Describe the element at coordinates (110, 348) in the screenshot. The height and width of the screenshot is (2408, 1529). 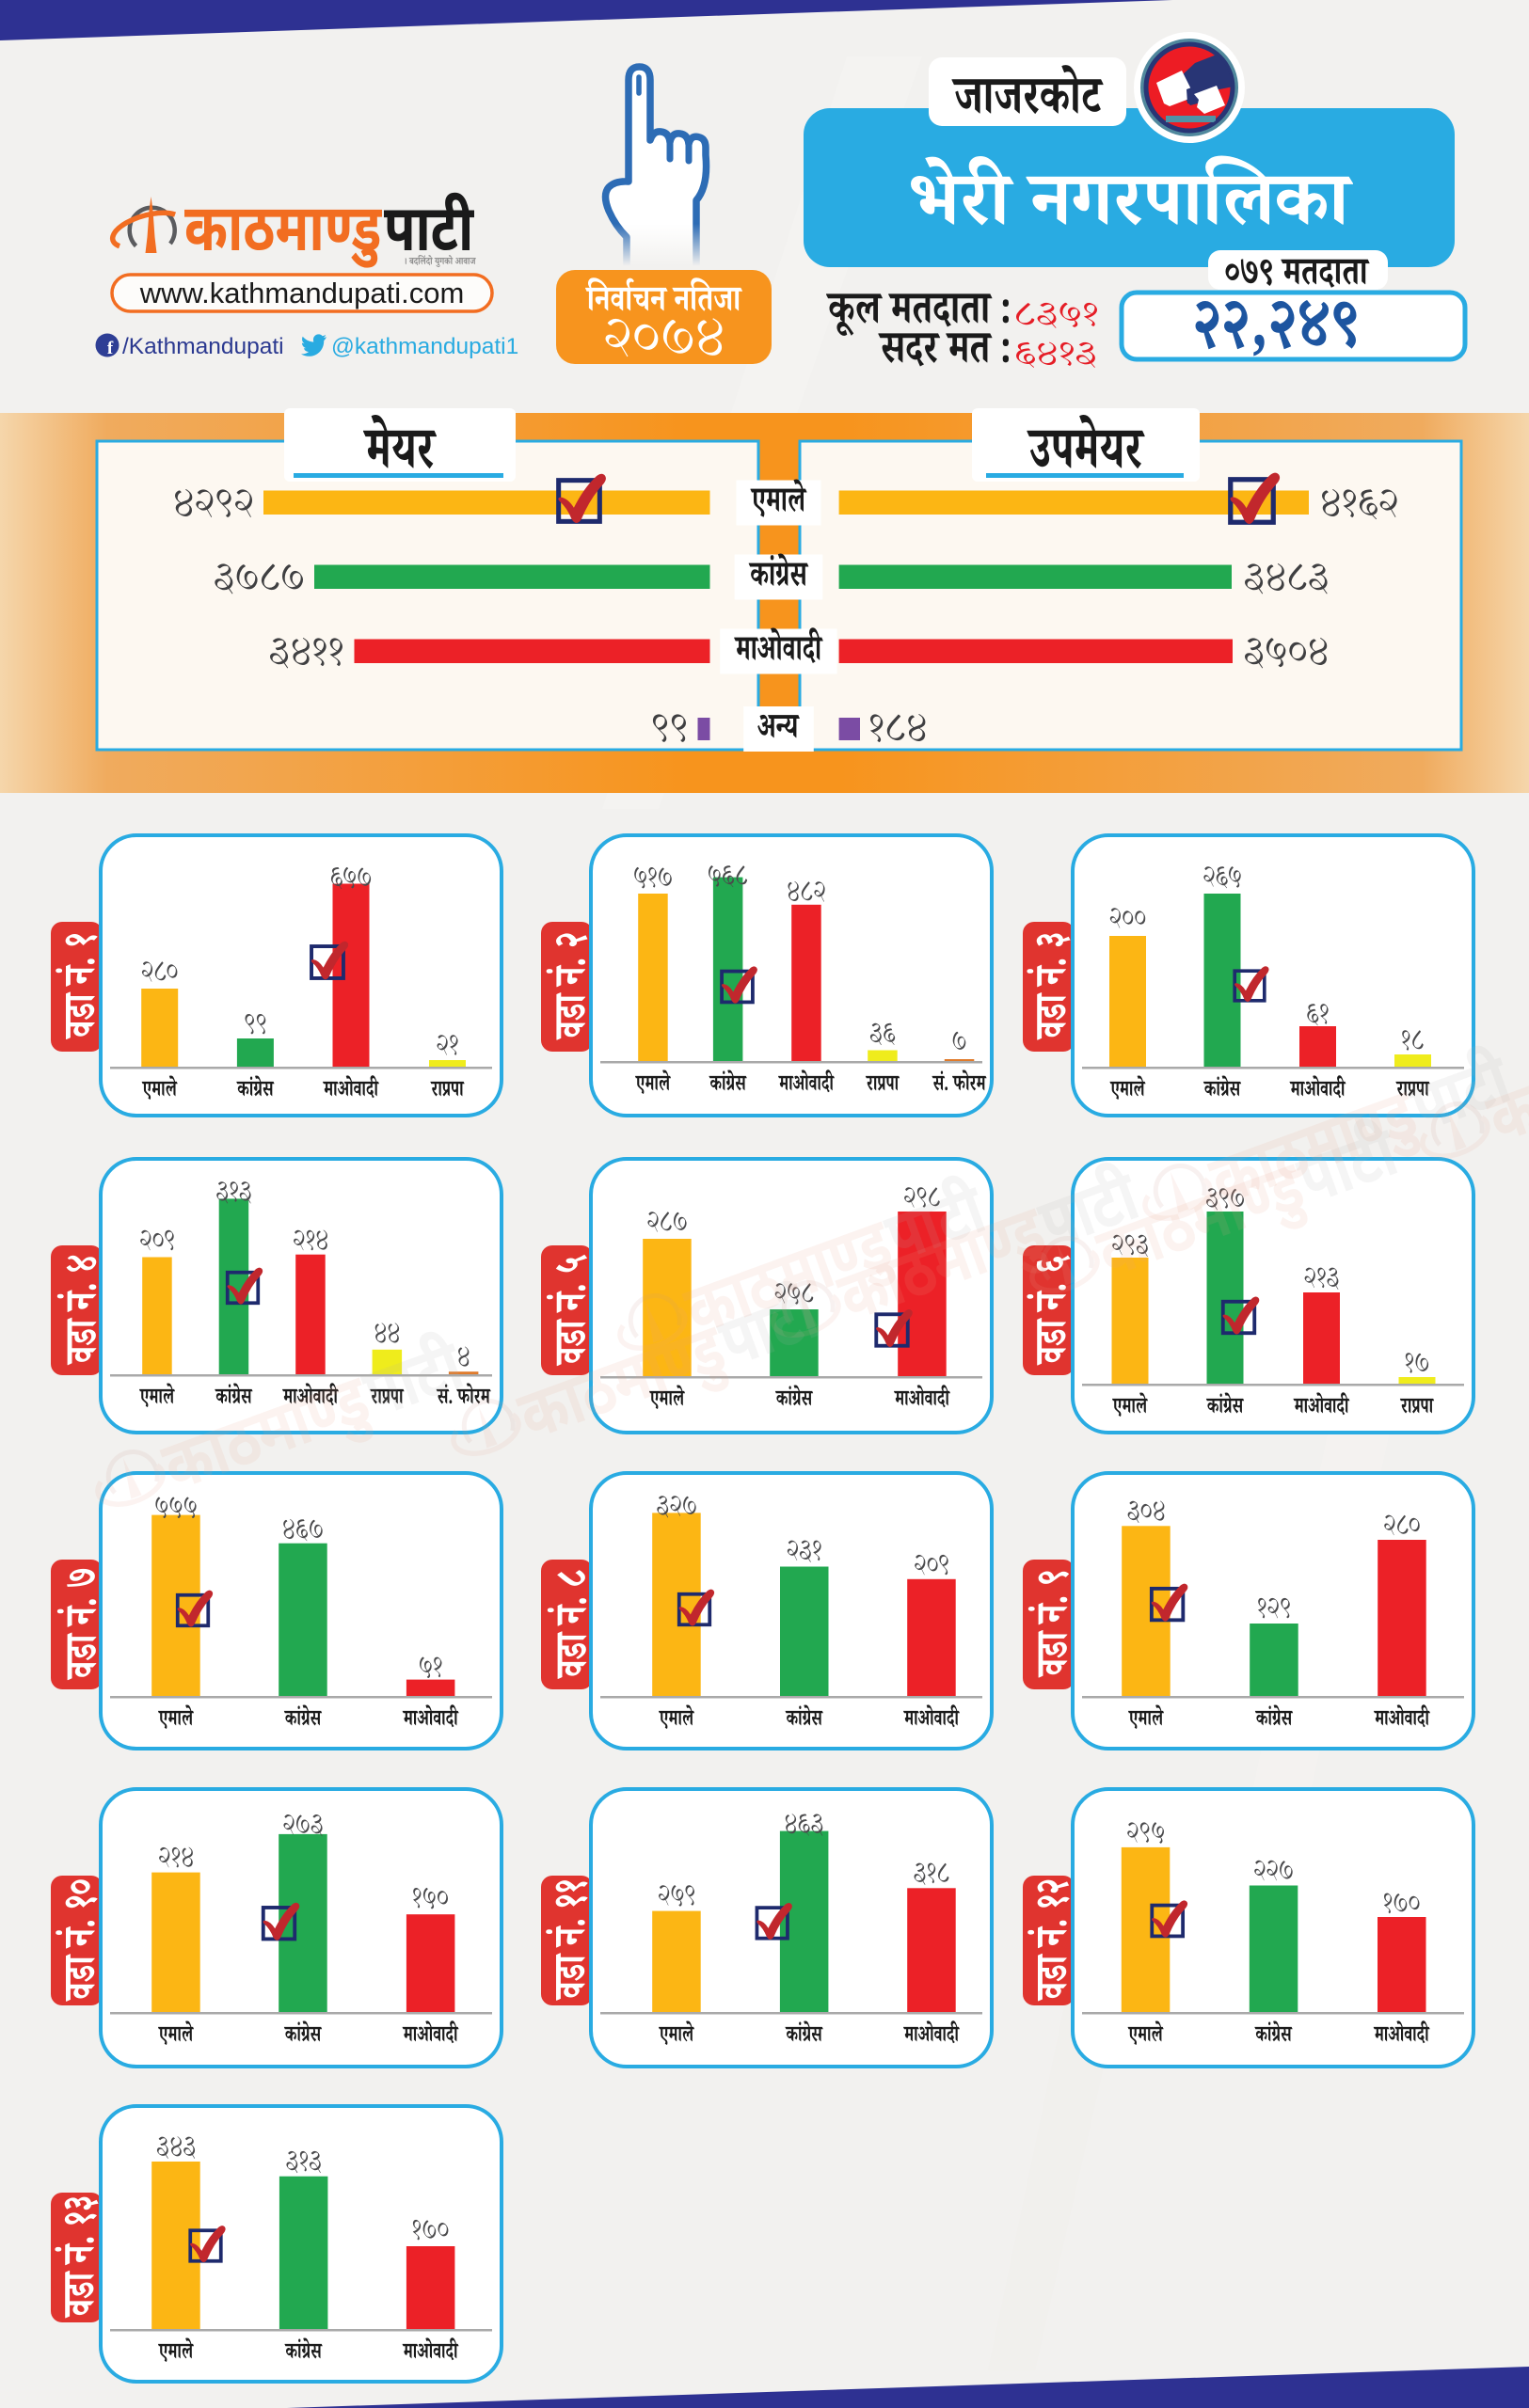
I see `svg-text: f` at that location.